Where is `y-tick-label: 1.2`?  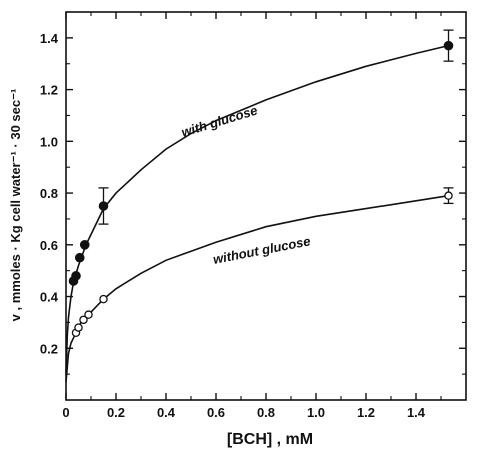 y-tick-label: 1.2 is located at coordinates (49, 90).